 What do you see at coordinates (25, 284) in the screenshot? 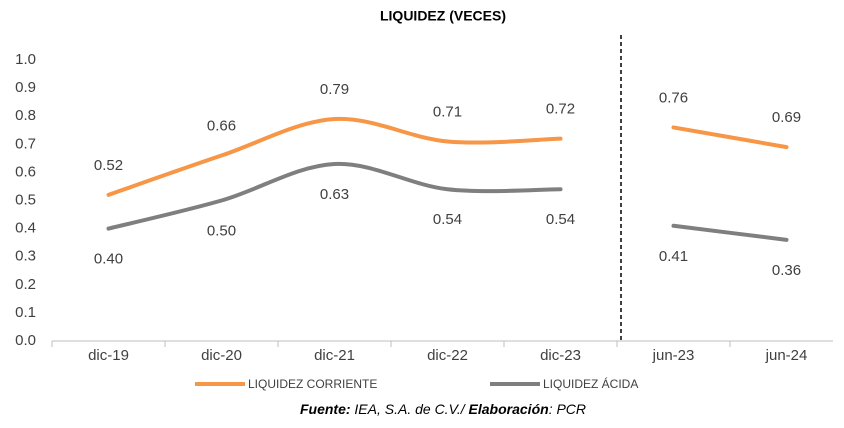
I see `y-tick-label: 0.2` at bounding box center [25, 284].